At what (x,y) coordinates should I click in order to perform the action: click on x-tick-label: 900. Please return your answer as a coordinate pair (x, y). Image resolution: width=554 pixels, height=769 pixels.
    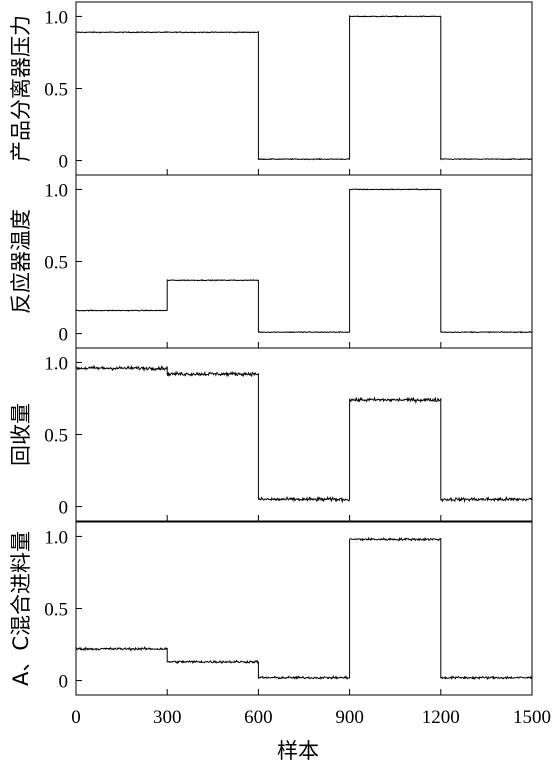
    Looking at the image, I should click on (349, 717).